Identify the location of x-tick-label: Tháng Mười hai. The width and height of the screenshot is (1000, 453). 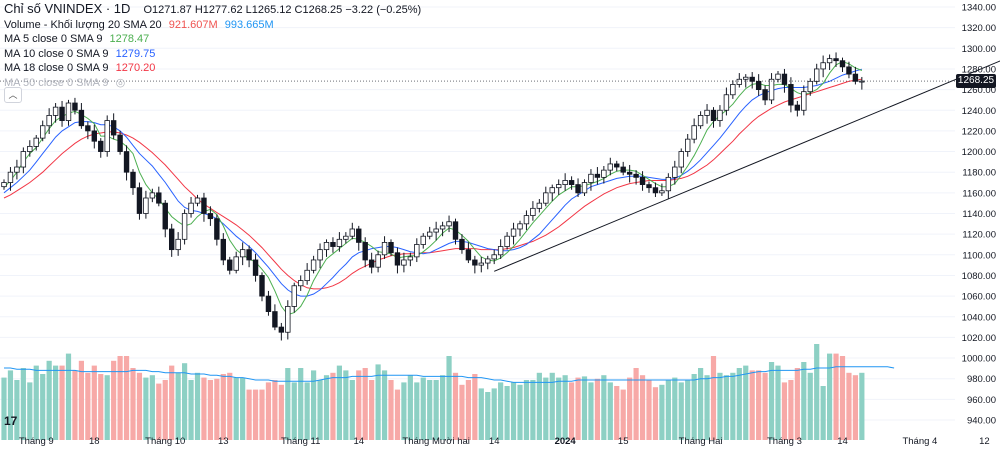
(436, 441).